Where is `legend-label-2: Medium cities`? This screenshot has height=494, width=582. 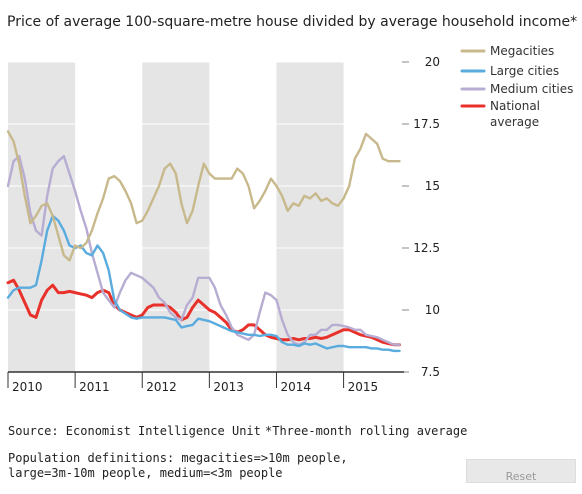
legend-label-2: Medium cities is located at coordinates (531, 89).